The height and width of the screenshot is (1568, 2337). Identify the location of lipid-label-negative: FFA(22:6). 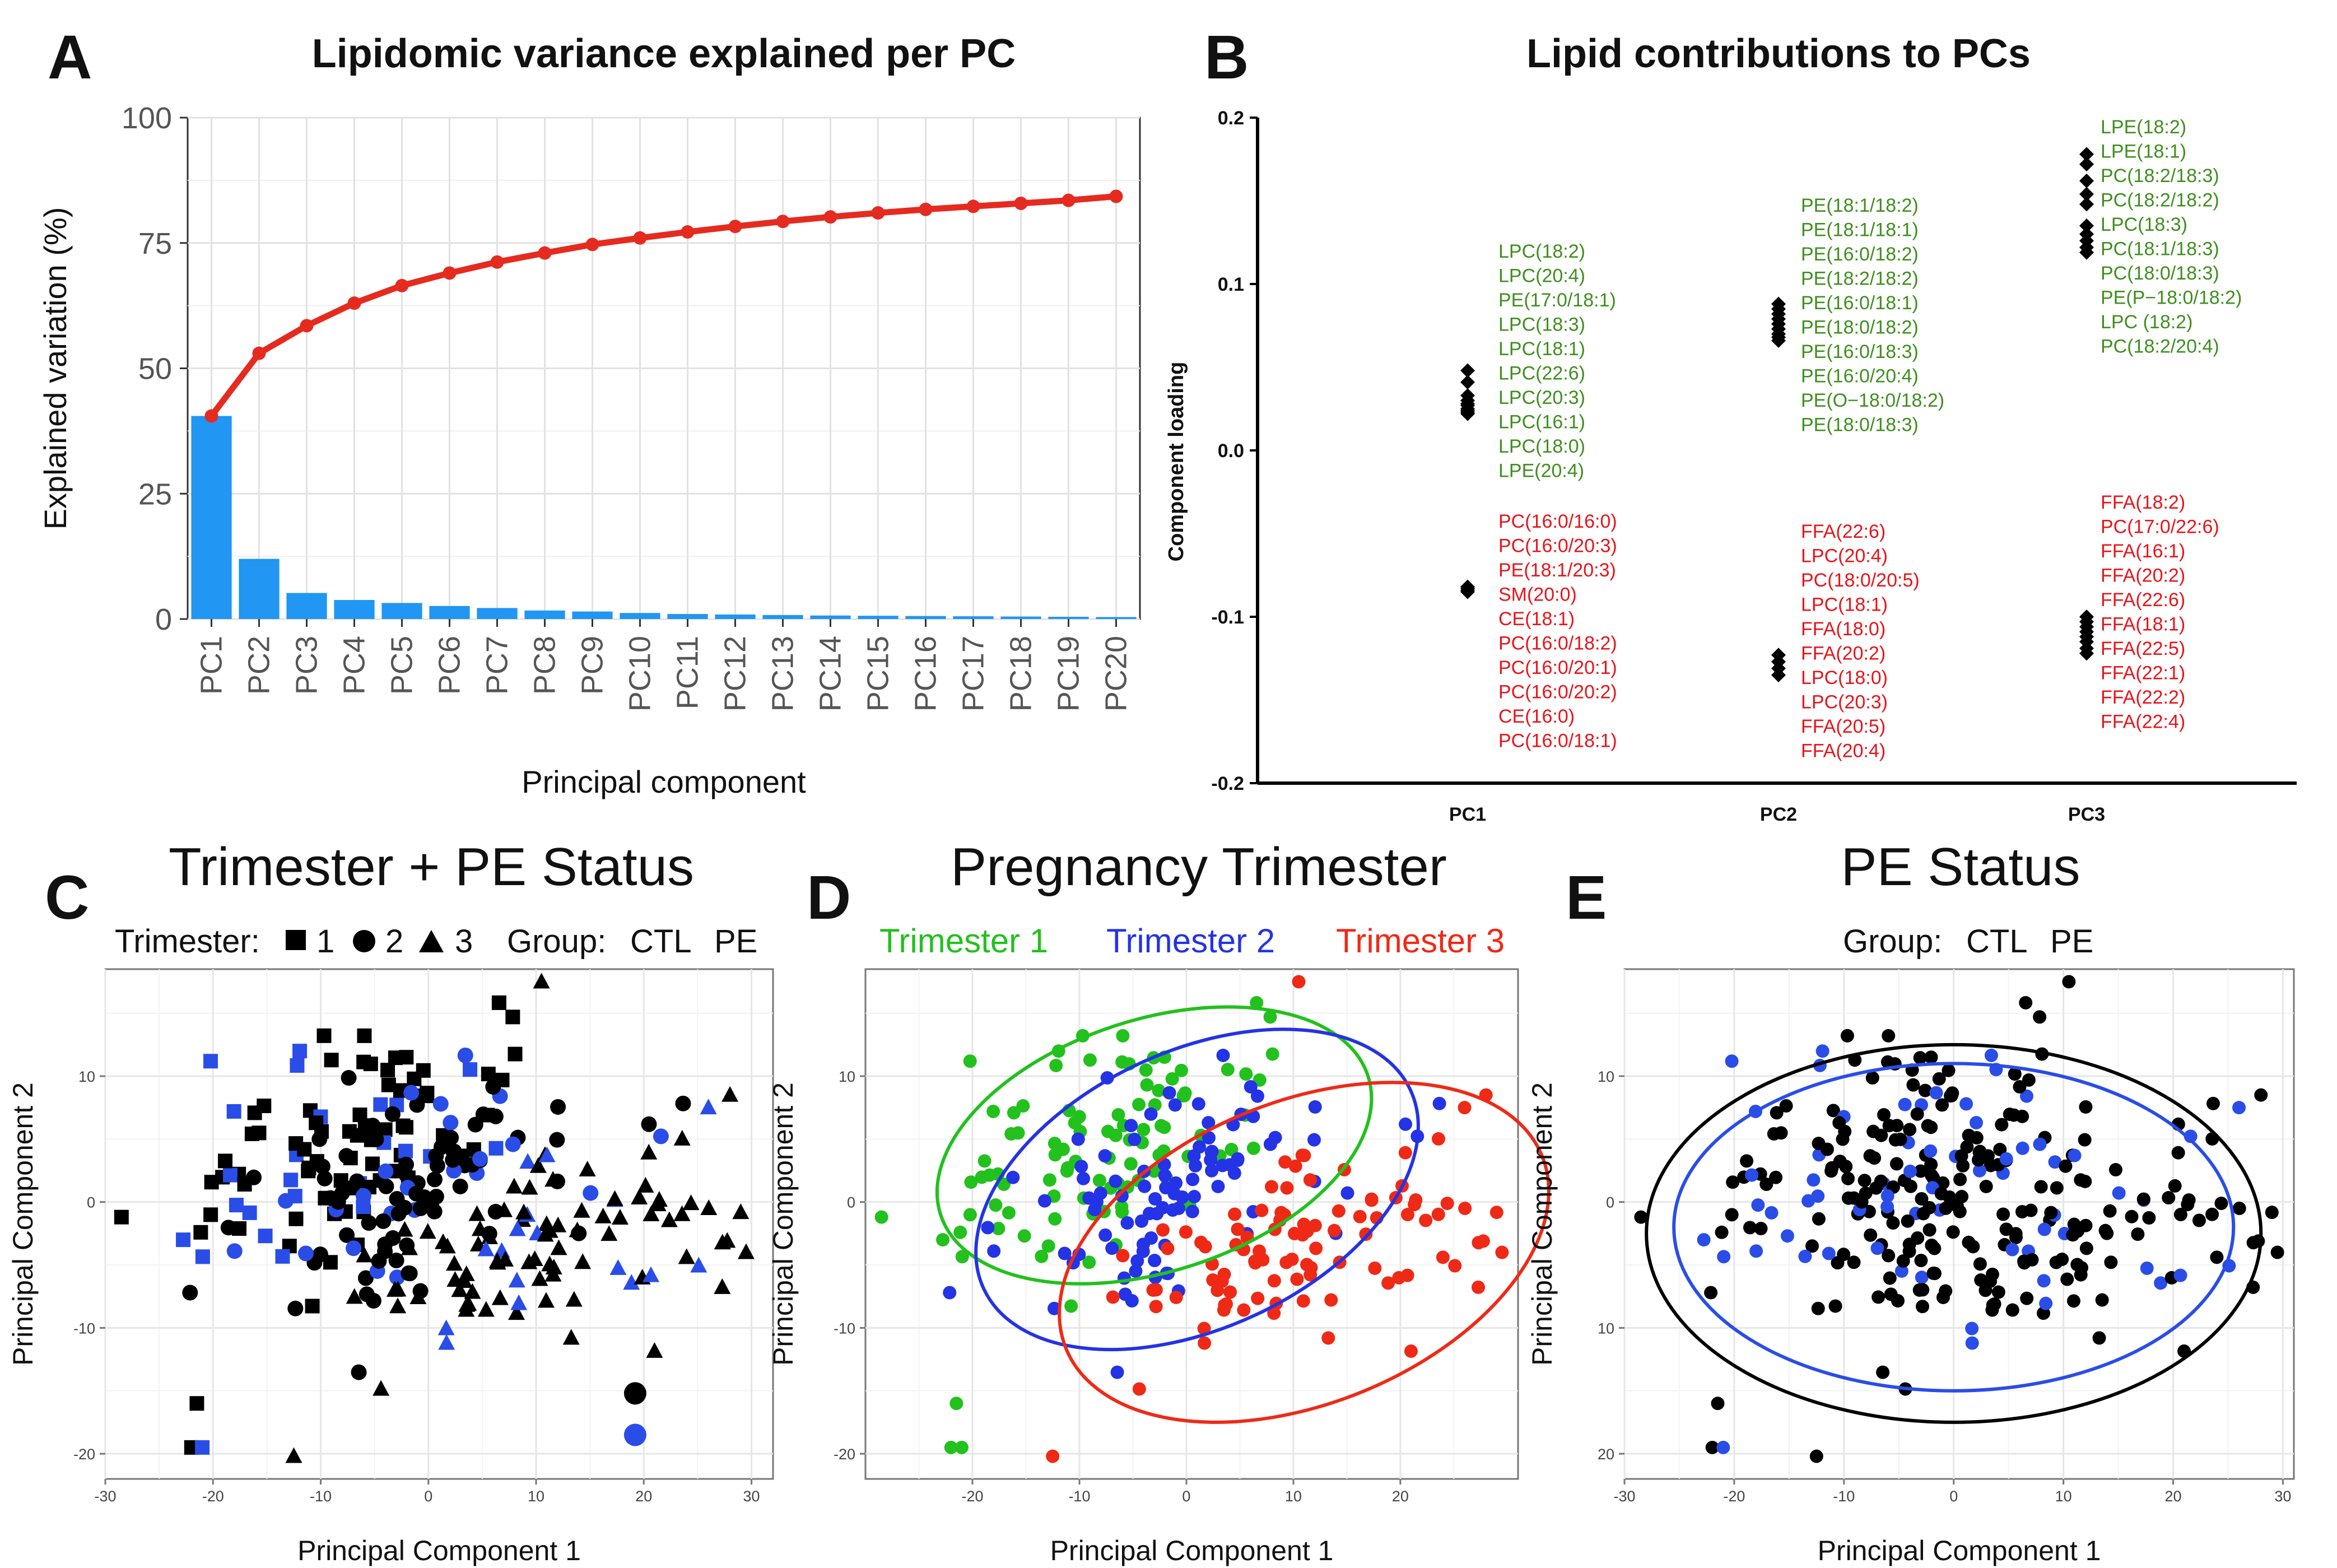
(2143, 600).